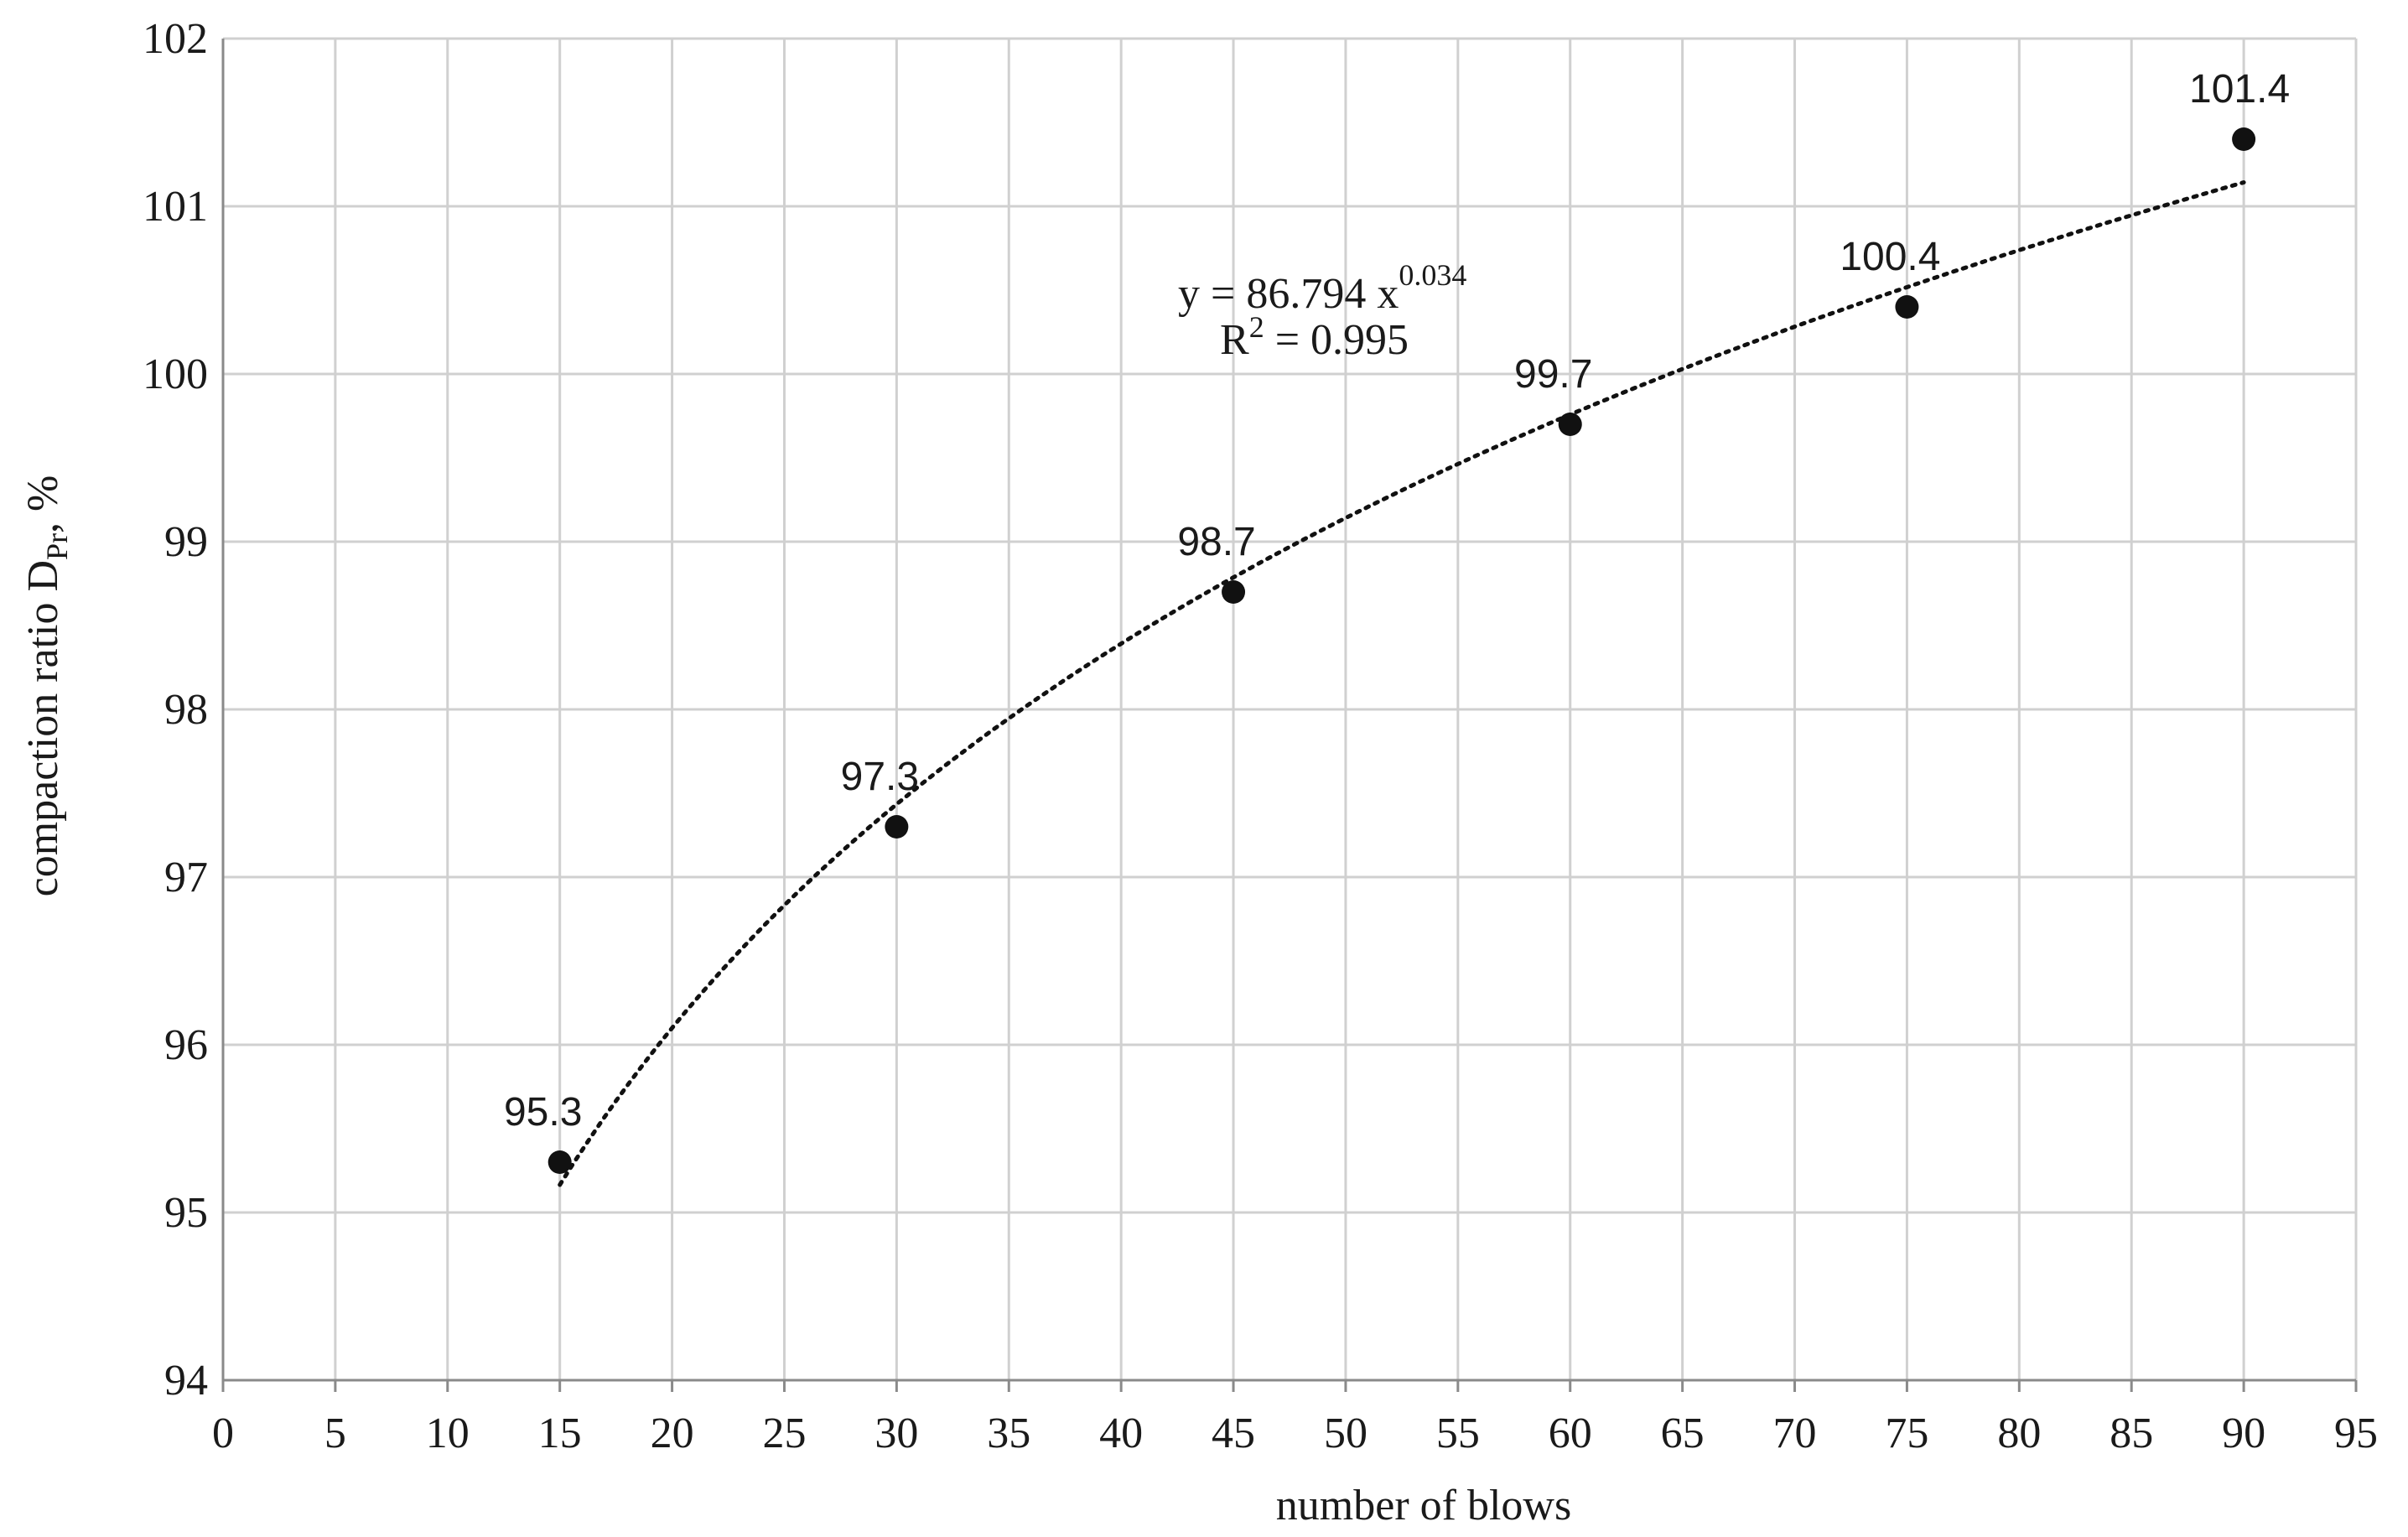  I want to click on x-tick-label: 0, so click(223, 1433).